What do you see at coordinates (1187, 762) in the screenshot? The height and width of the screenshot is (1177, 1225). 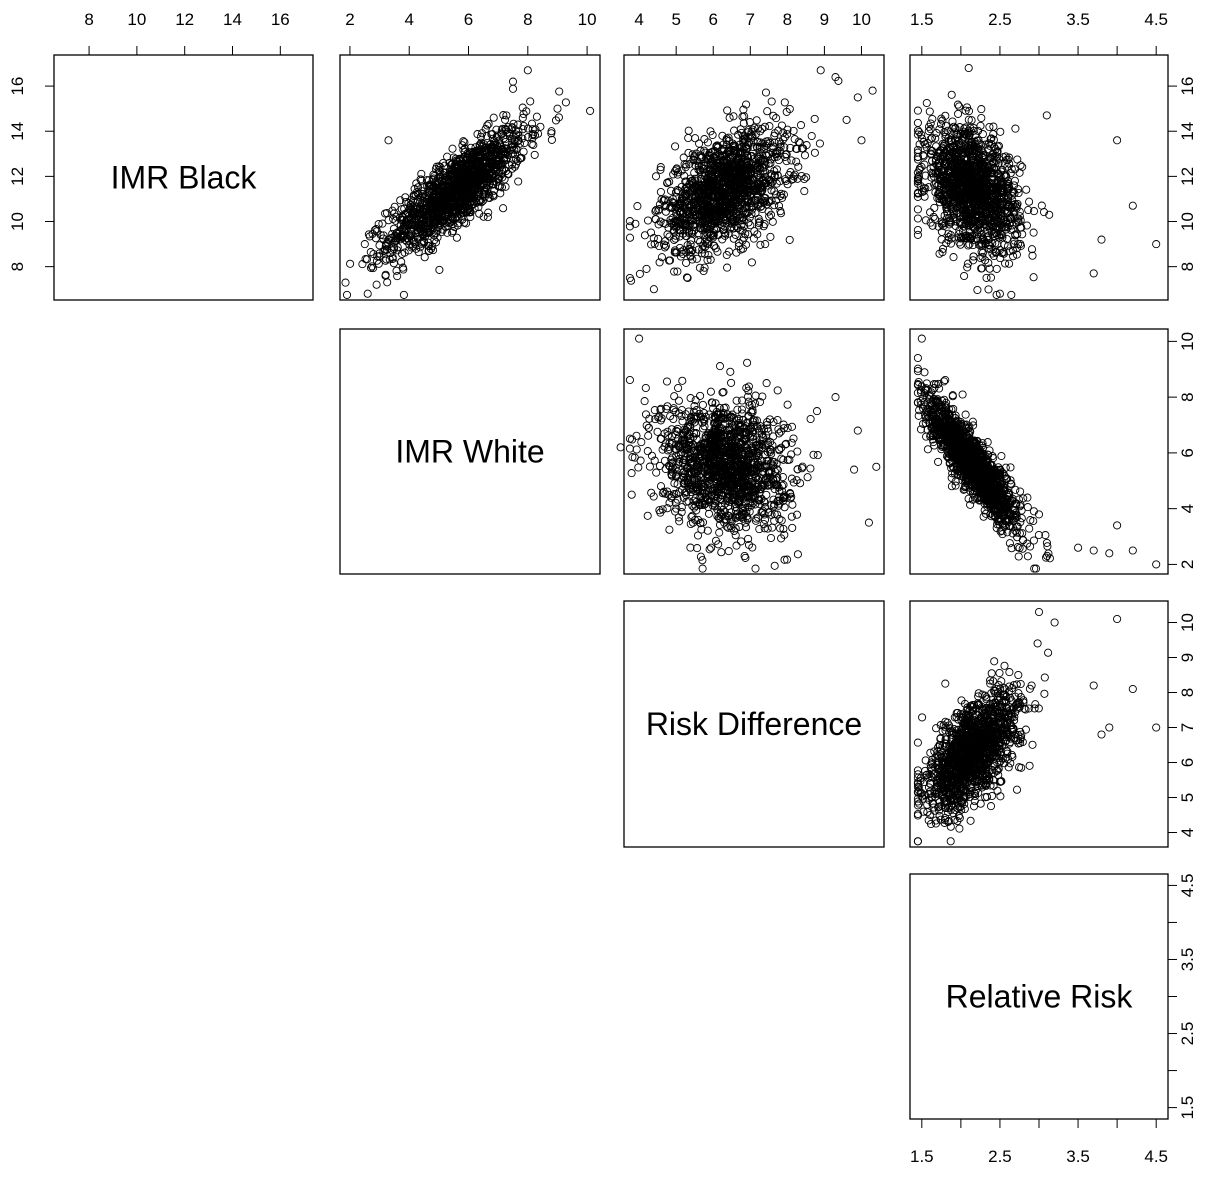 I see `right-tick-label: 6` at bounding box center [1187, 762].